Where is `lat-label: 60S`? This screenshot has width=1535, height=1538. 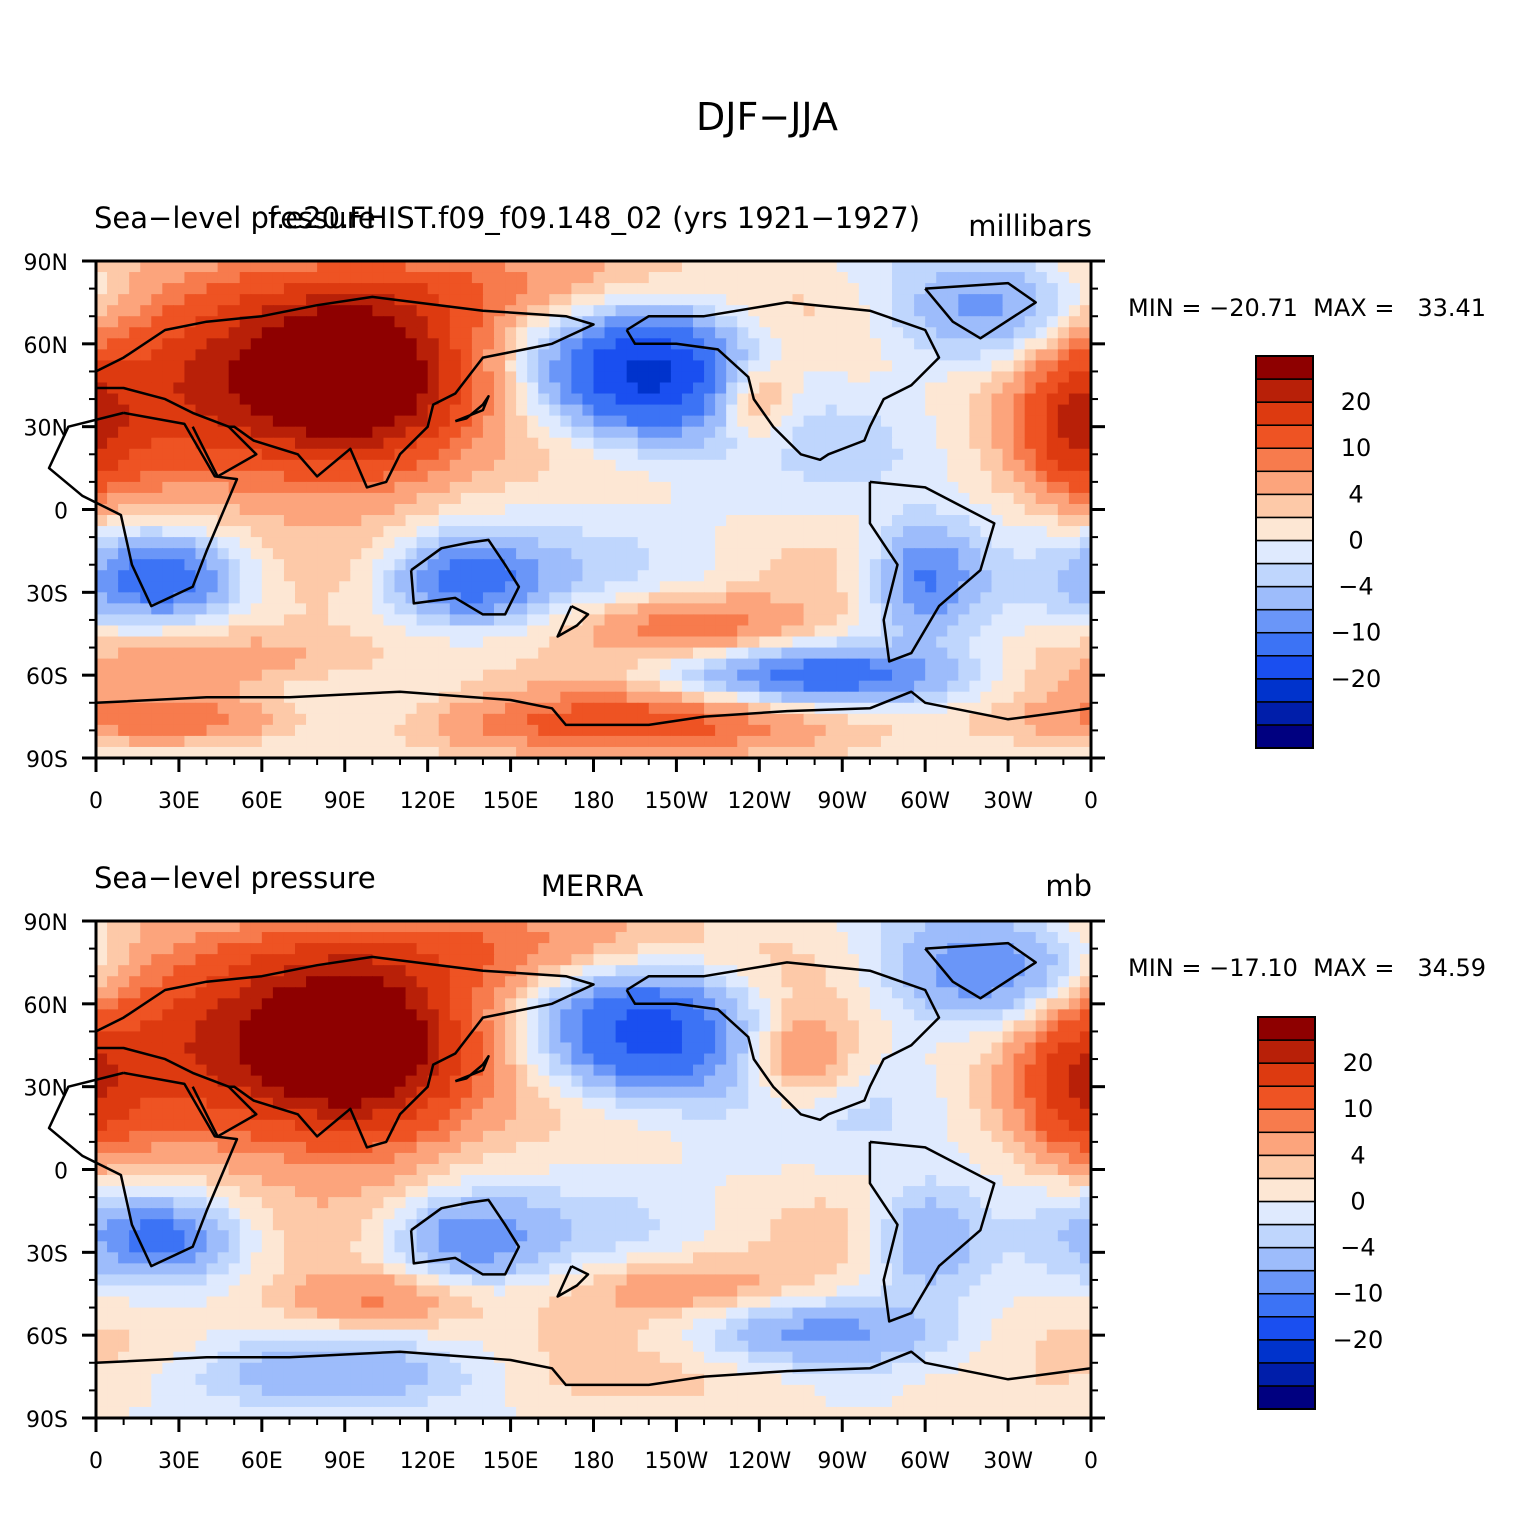
lat-label: 60S is located at coordinates (47, 677).